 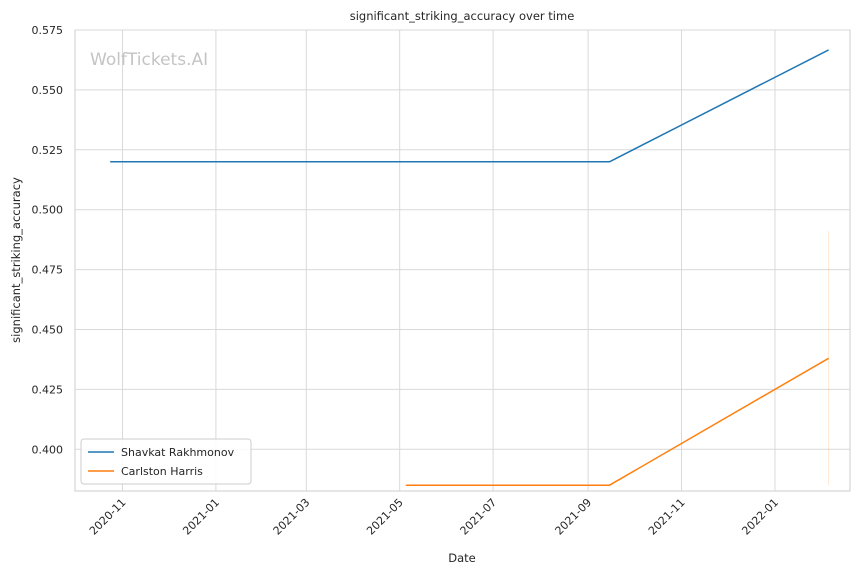 What do you see at coordinates (108, 517) in the screenshot?
I see `x-tick-label: 2020-11` at bounding box center [108, 517].